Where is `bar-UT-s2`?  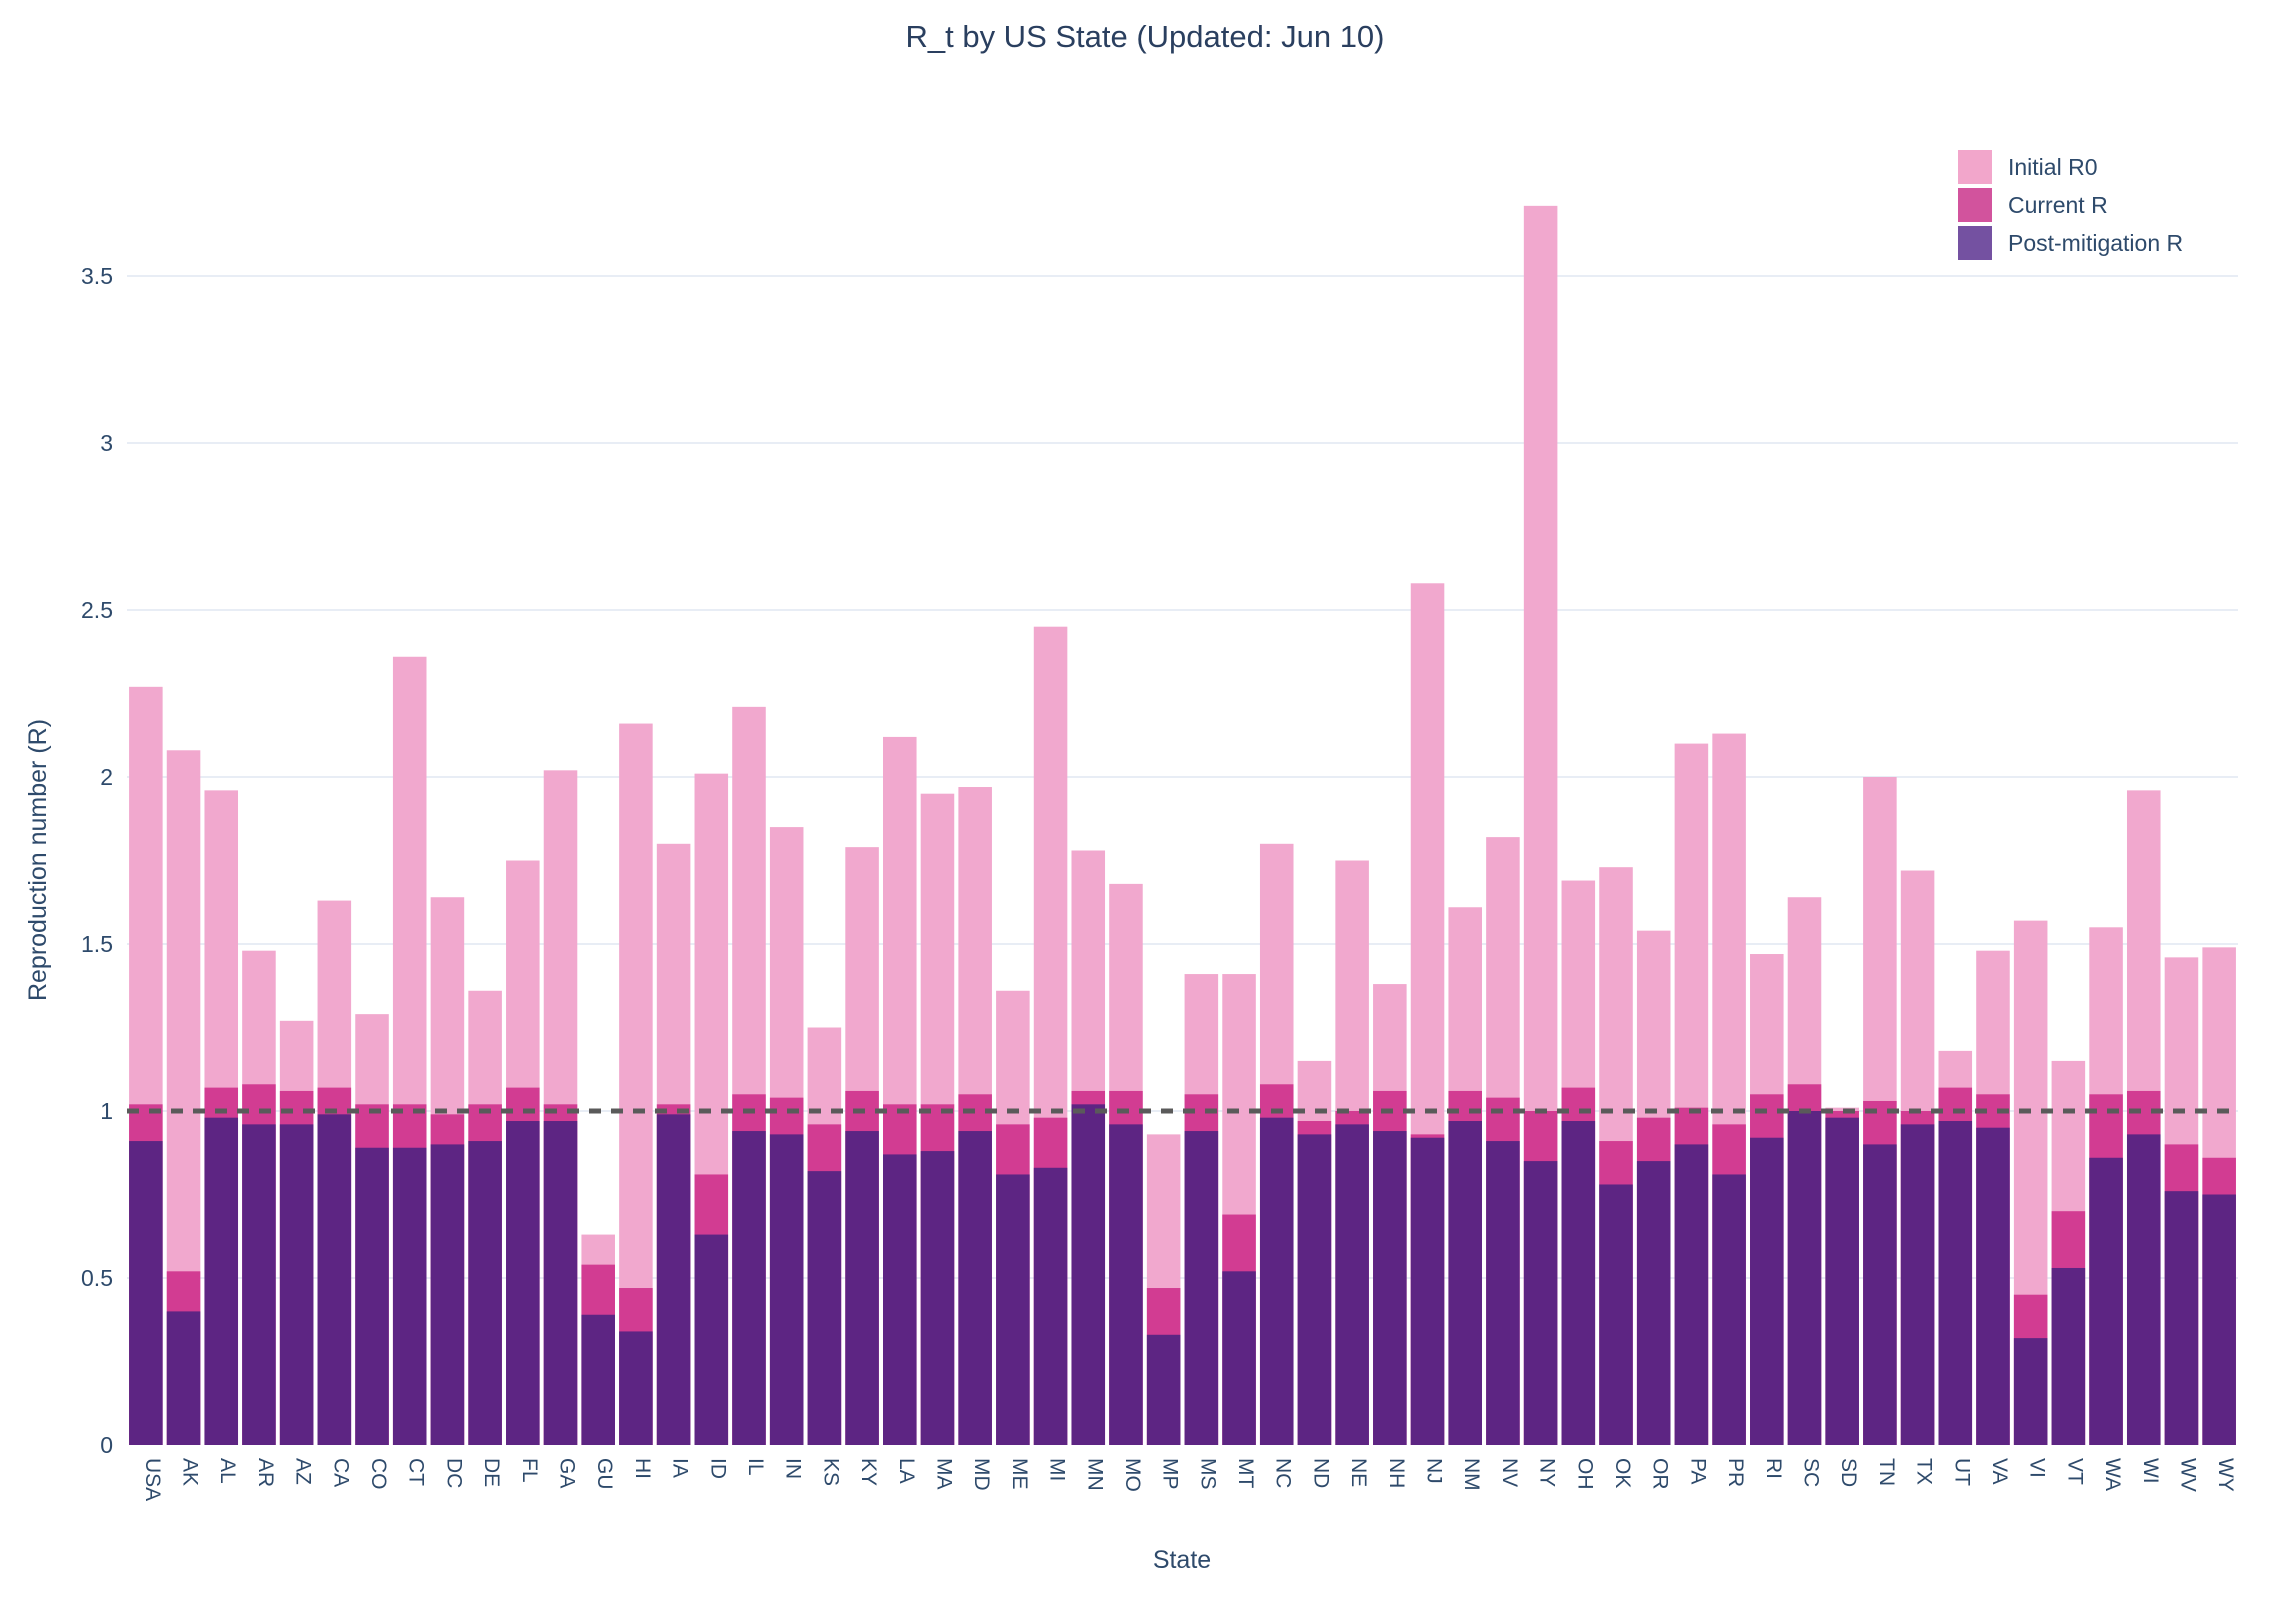
bar-UT-s2 is located at coordinates (1955, 1283).